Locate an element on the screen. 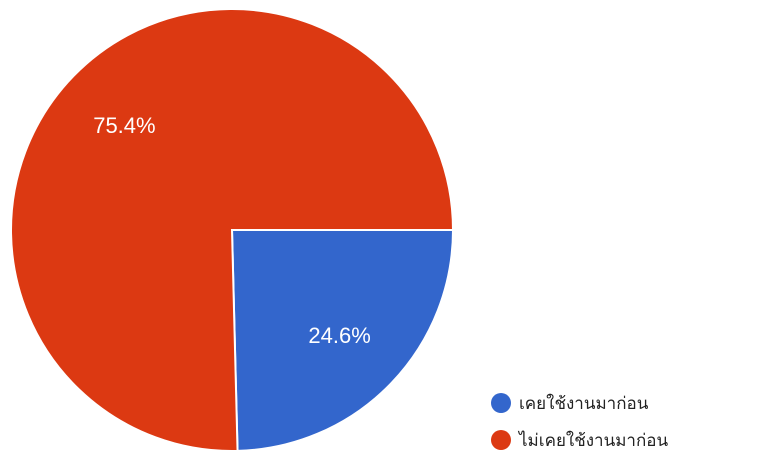 The height and width of the screenshot is (462, 766). legend-item-never-used: ไม่เคยใช้งานมาก่อน is located at coordinates (579, 440).